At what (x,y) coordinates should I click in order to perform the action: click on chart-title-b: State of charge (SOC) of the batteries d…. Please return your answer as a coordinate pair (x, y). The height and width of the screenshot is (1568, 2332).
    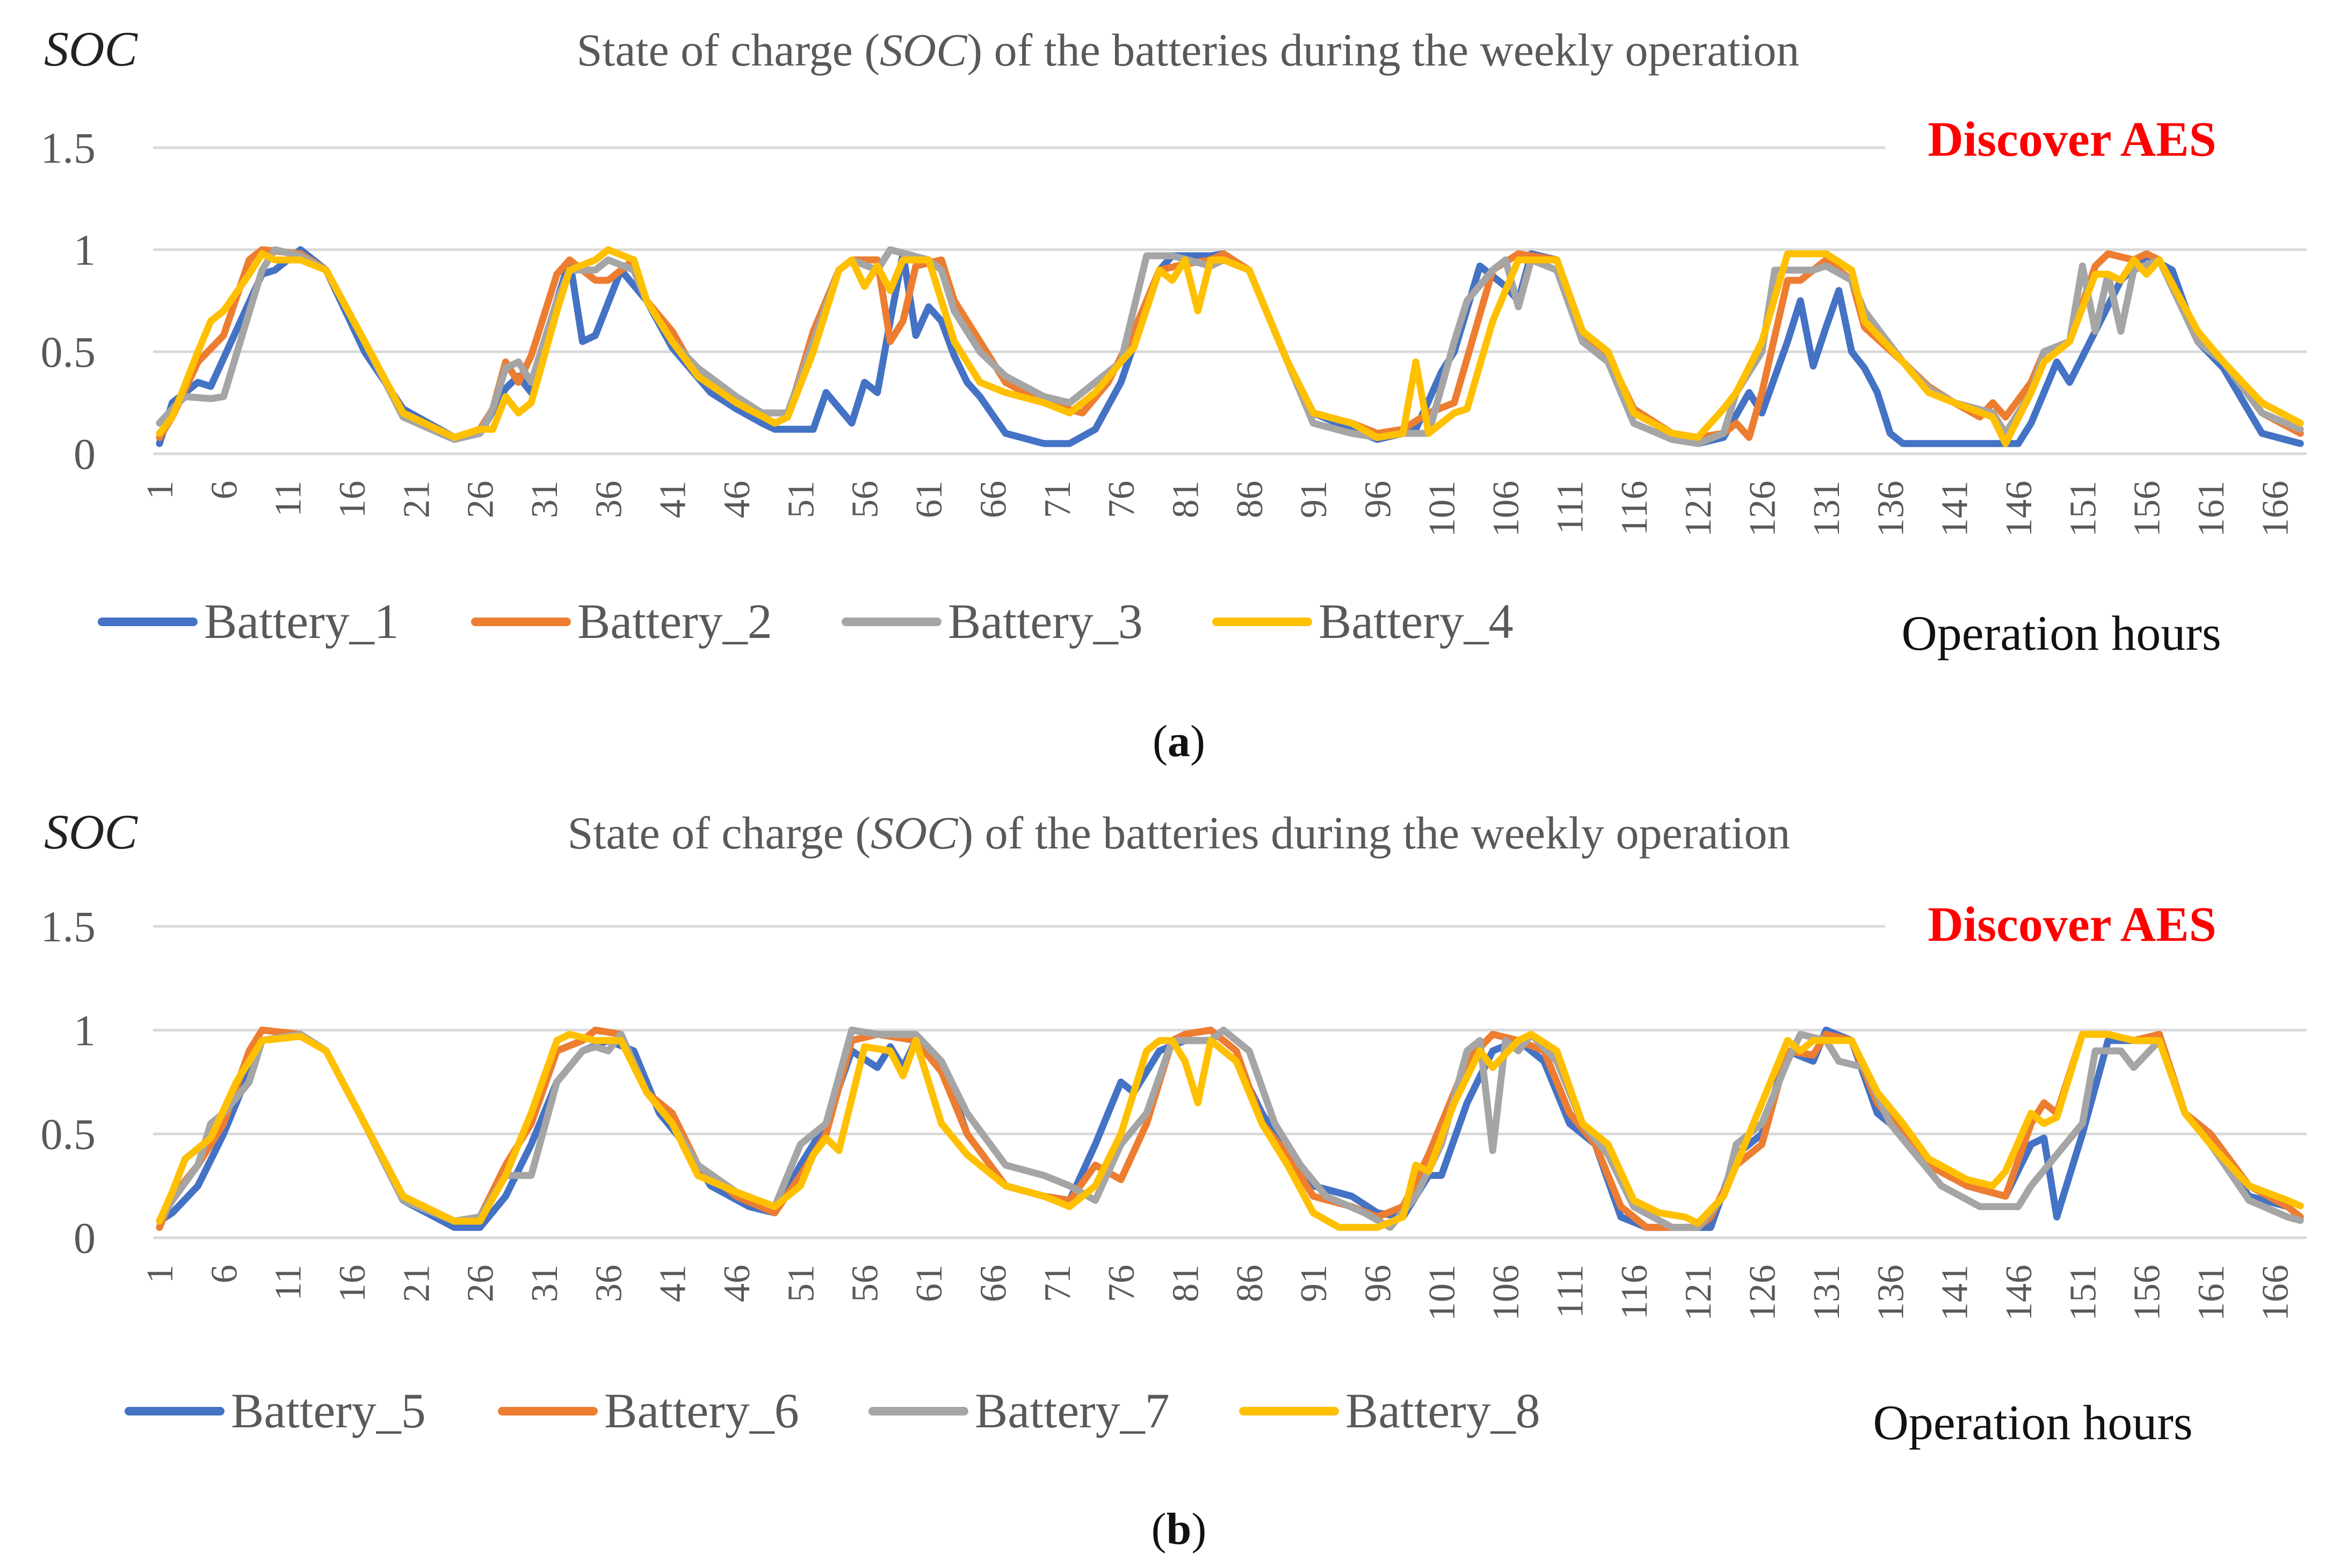
    Looking at the image, I should click on (1179, 833).